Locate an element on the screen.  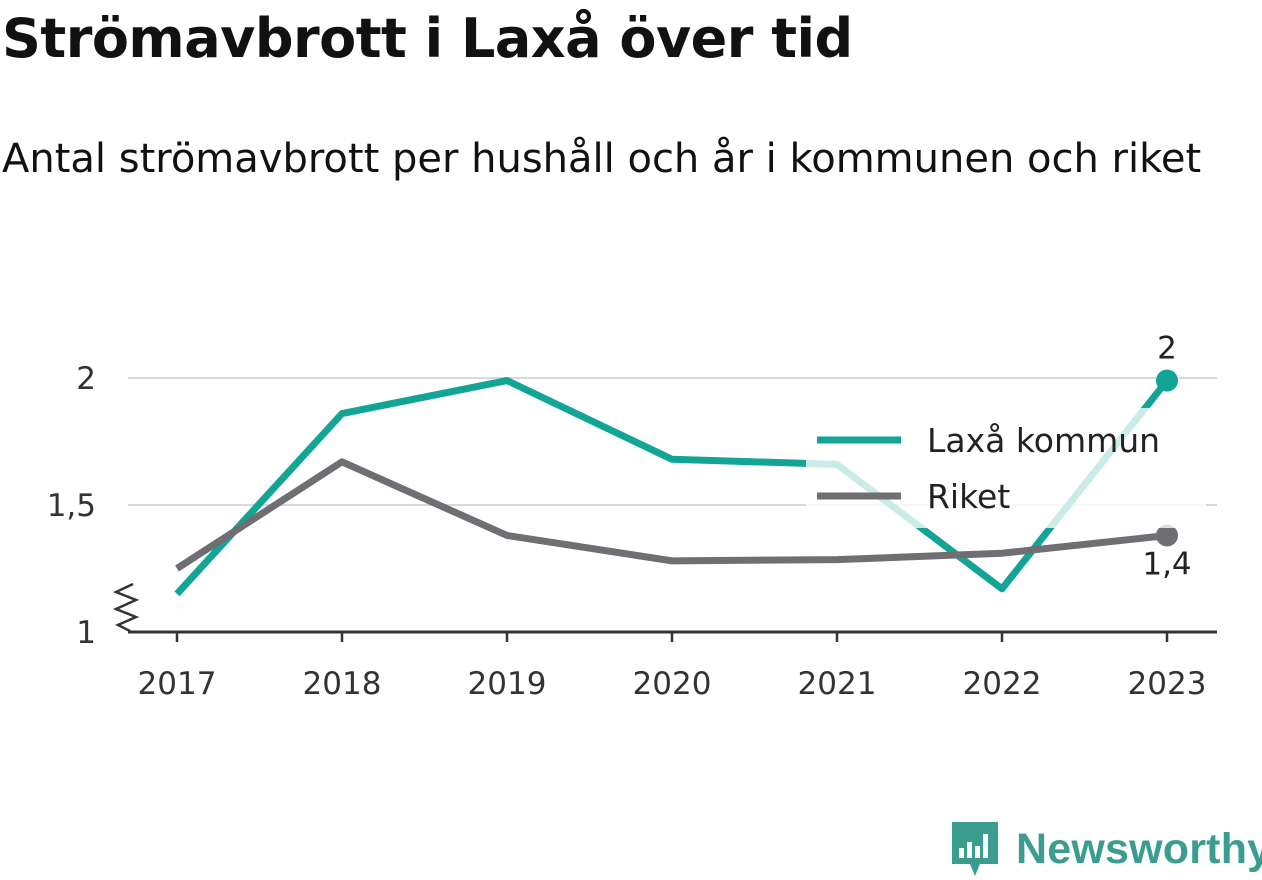
legend: Laxå kommun Riket is located at coordinates (1006, 468).